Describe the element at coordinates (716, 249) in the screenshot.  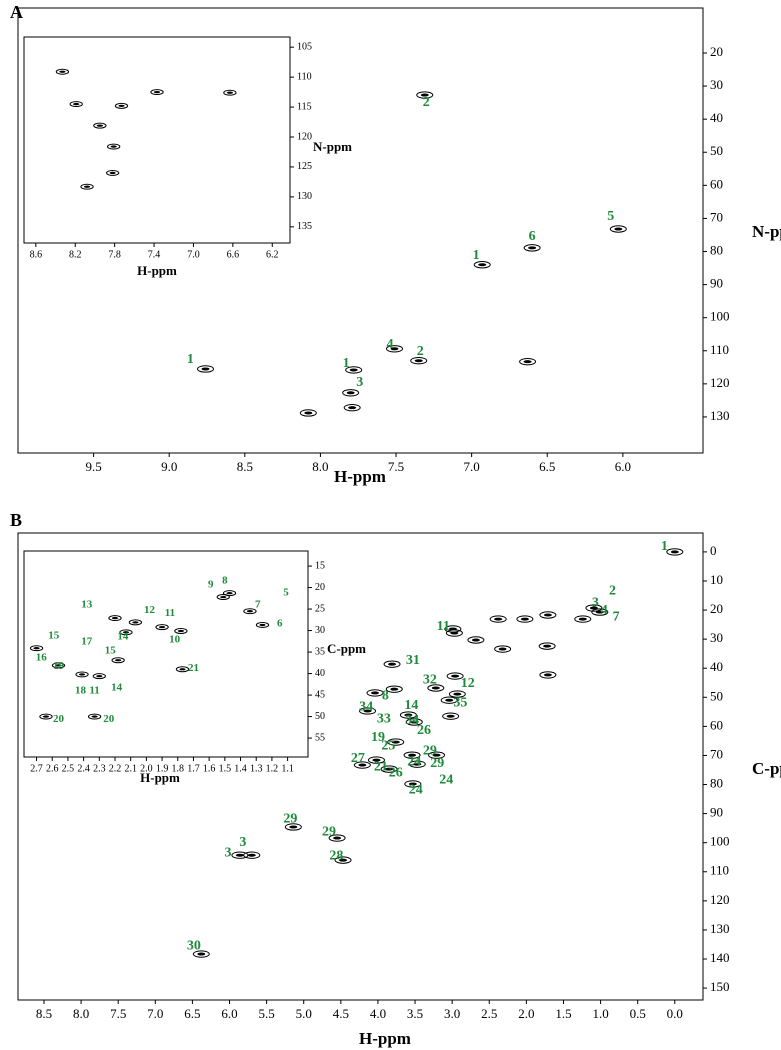
I see `y-tick-label: 80` at that location.